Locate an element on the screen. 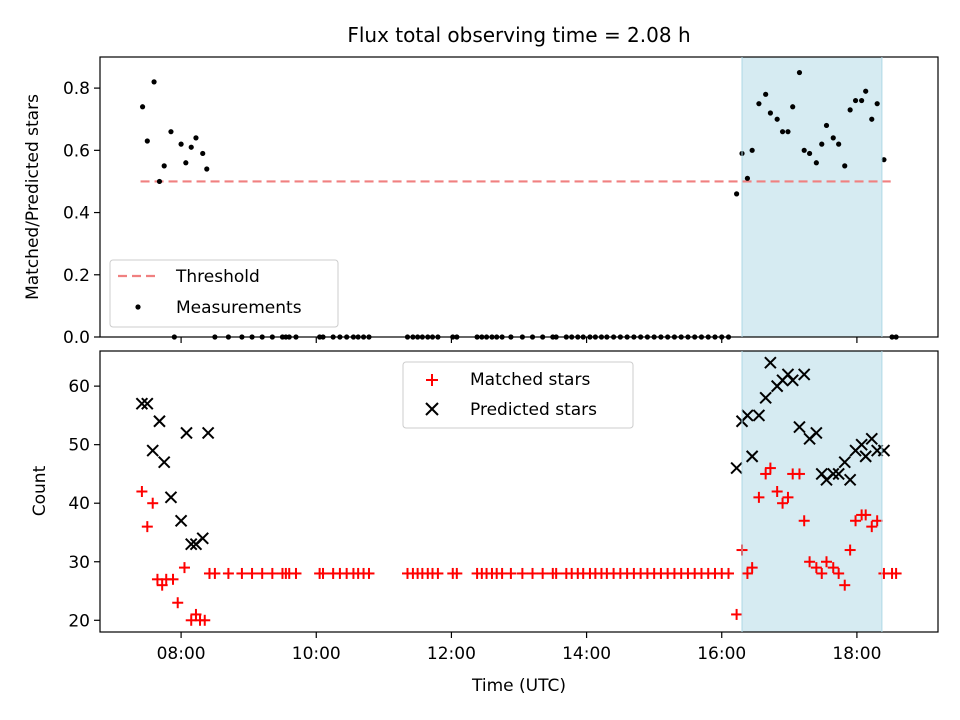 The image size is (960, 720). y-tick-label: 60 is located at coordinates (79, 387).